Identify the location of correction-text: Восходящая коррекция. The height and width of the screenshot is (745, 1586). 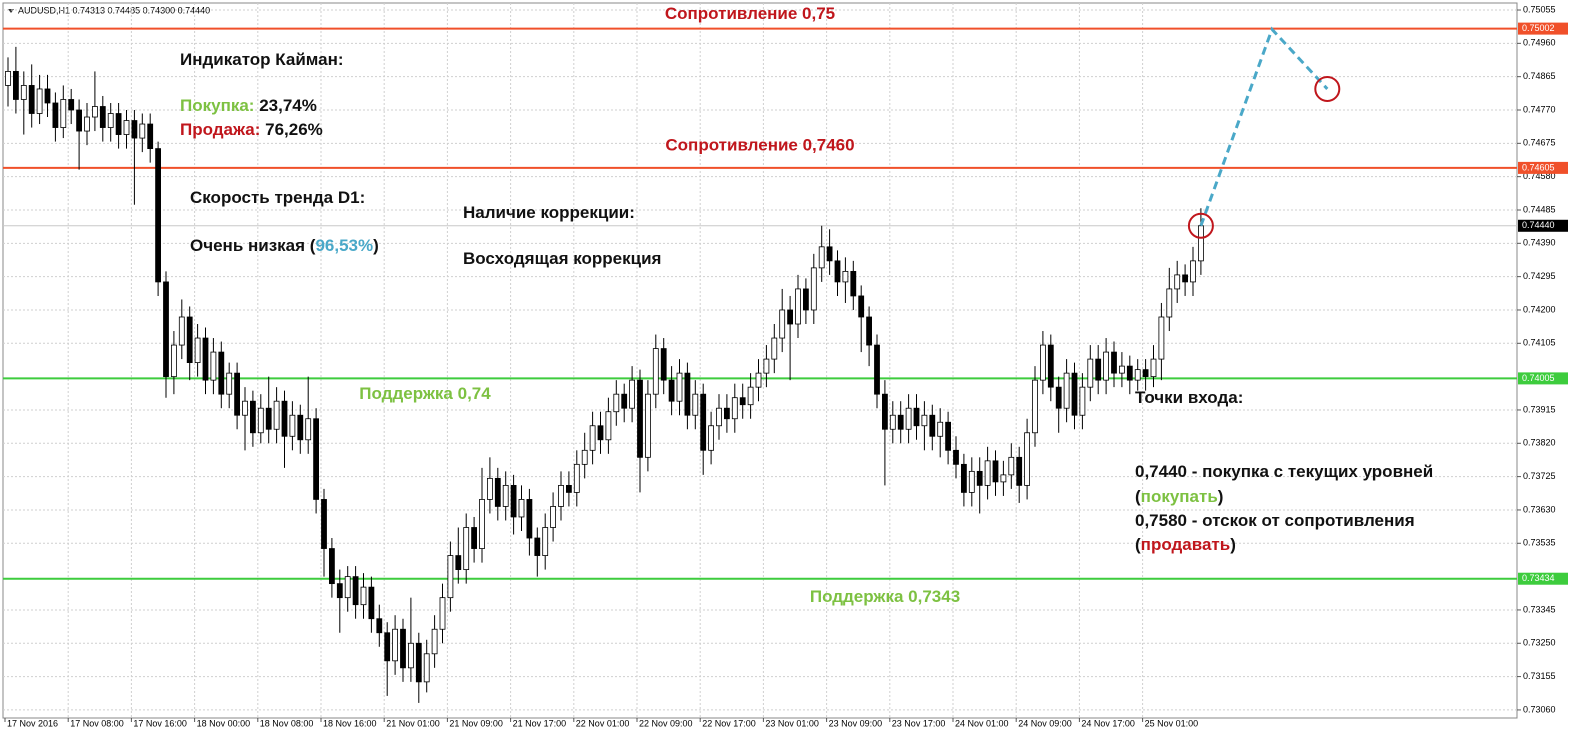
(562, 258).